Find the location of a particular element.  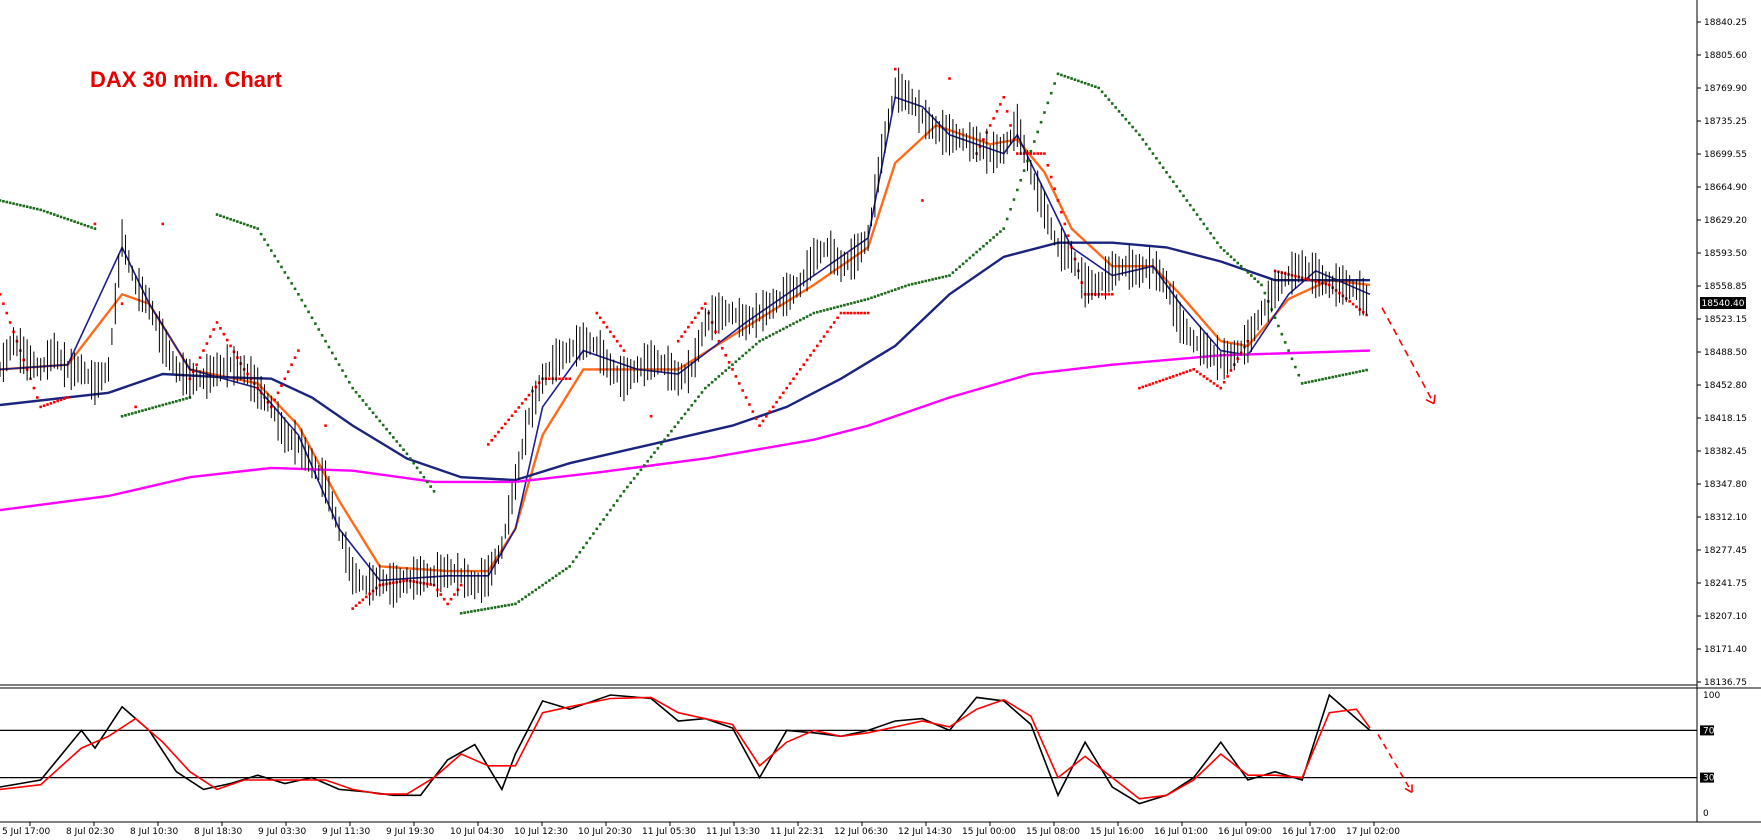

price-tick-label: 18241.75 is located at coordinates (1725, 584).